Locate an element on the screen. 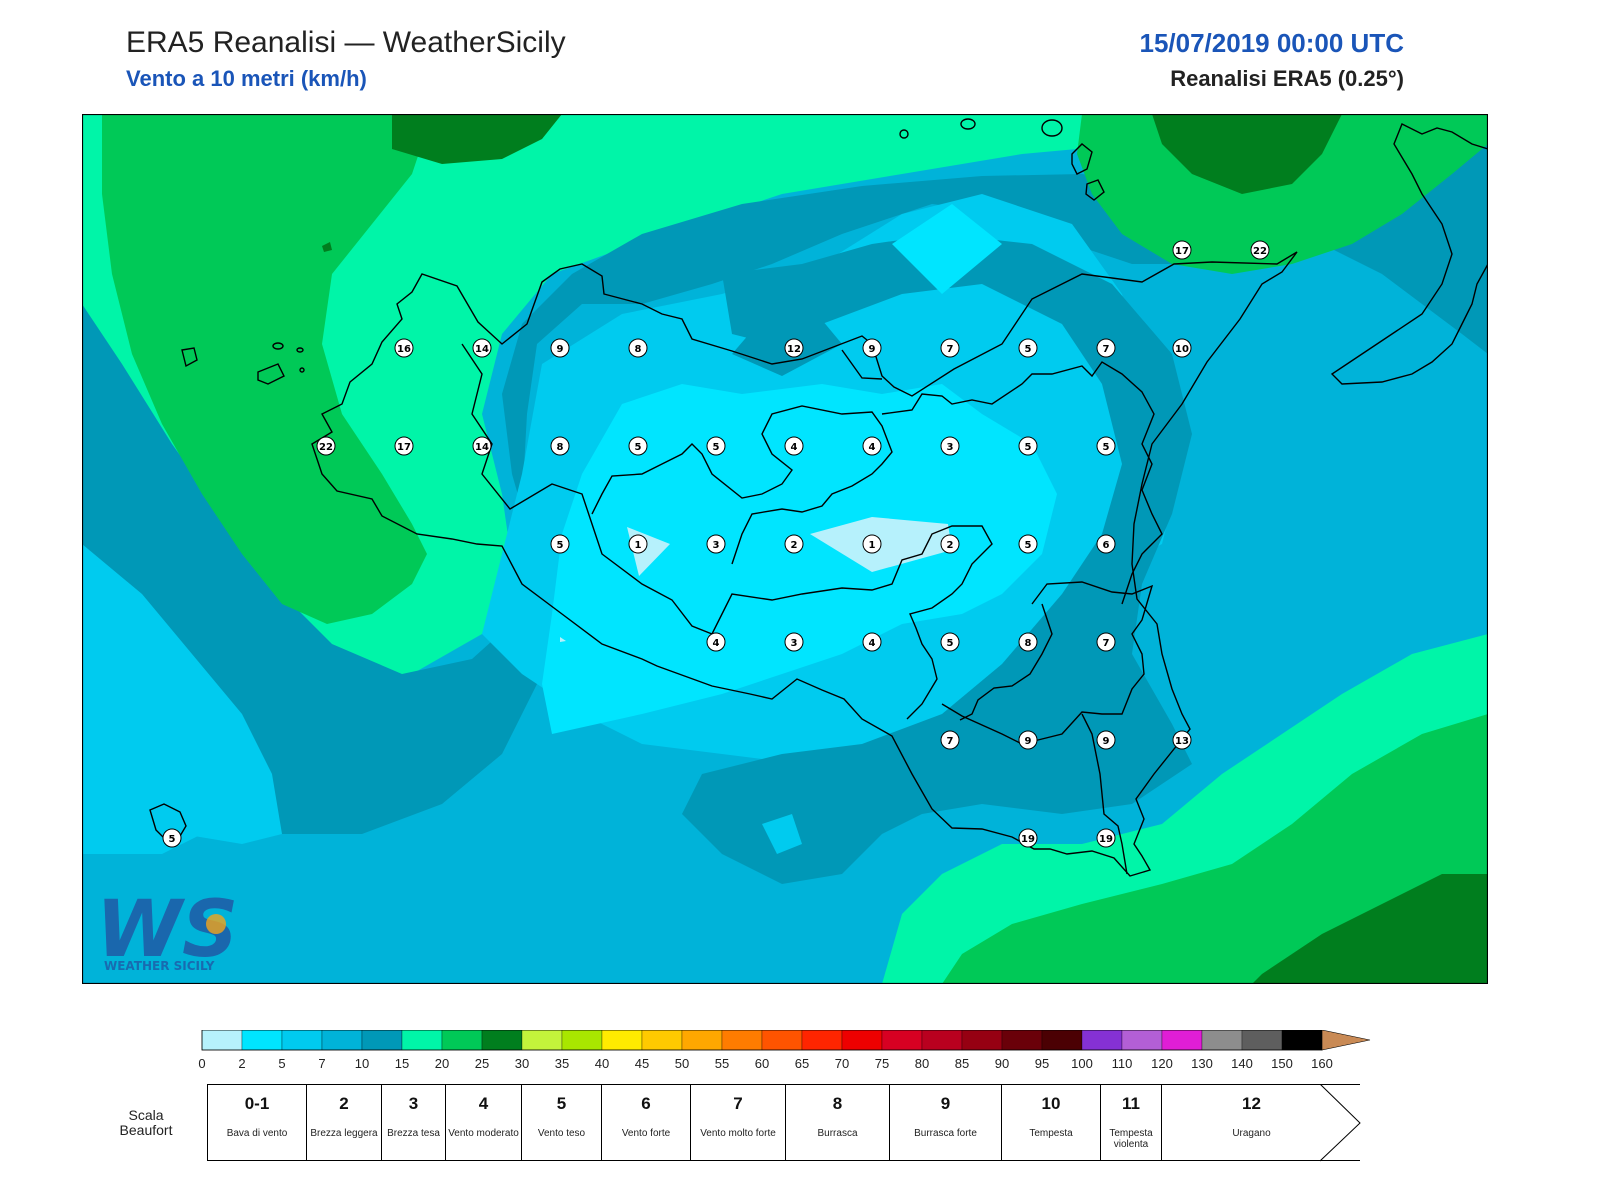 The height and width of the screenshot is (1200, 1600). wind-station-value: 9 is located at coordinates (872, 349).